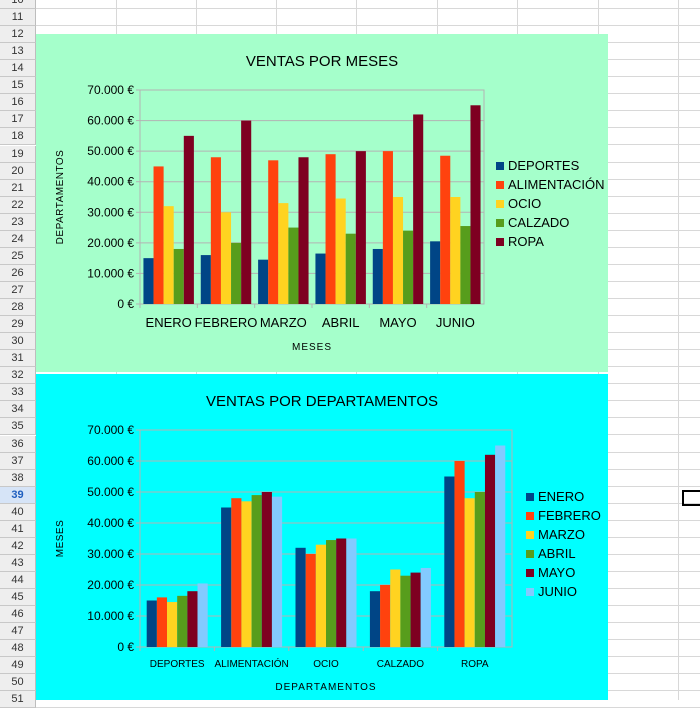 Image resolution: width=700 pixels, height=708 pixels. What do you see at coordinates (310, 600) in the screenshot?
I see `bar-febrero-ocio` at bounding box center [310, 600].